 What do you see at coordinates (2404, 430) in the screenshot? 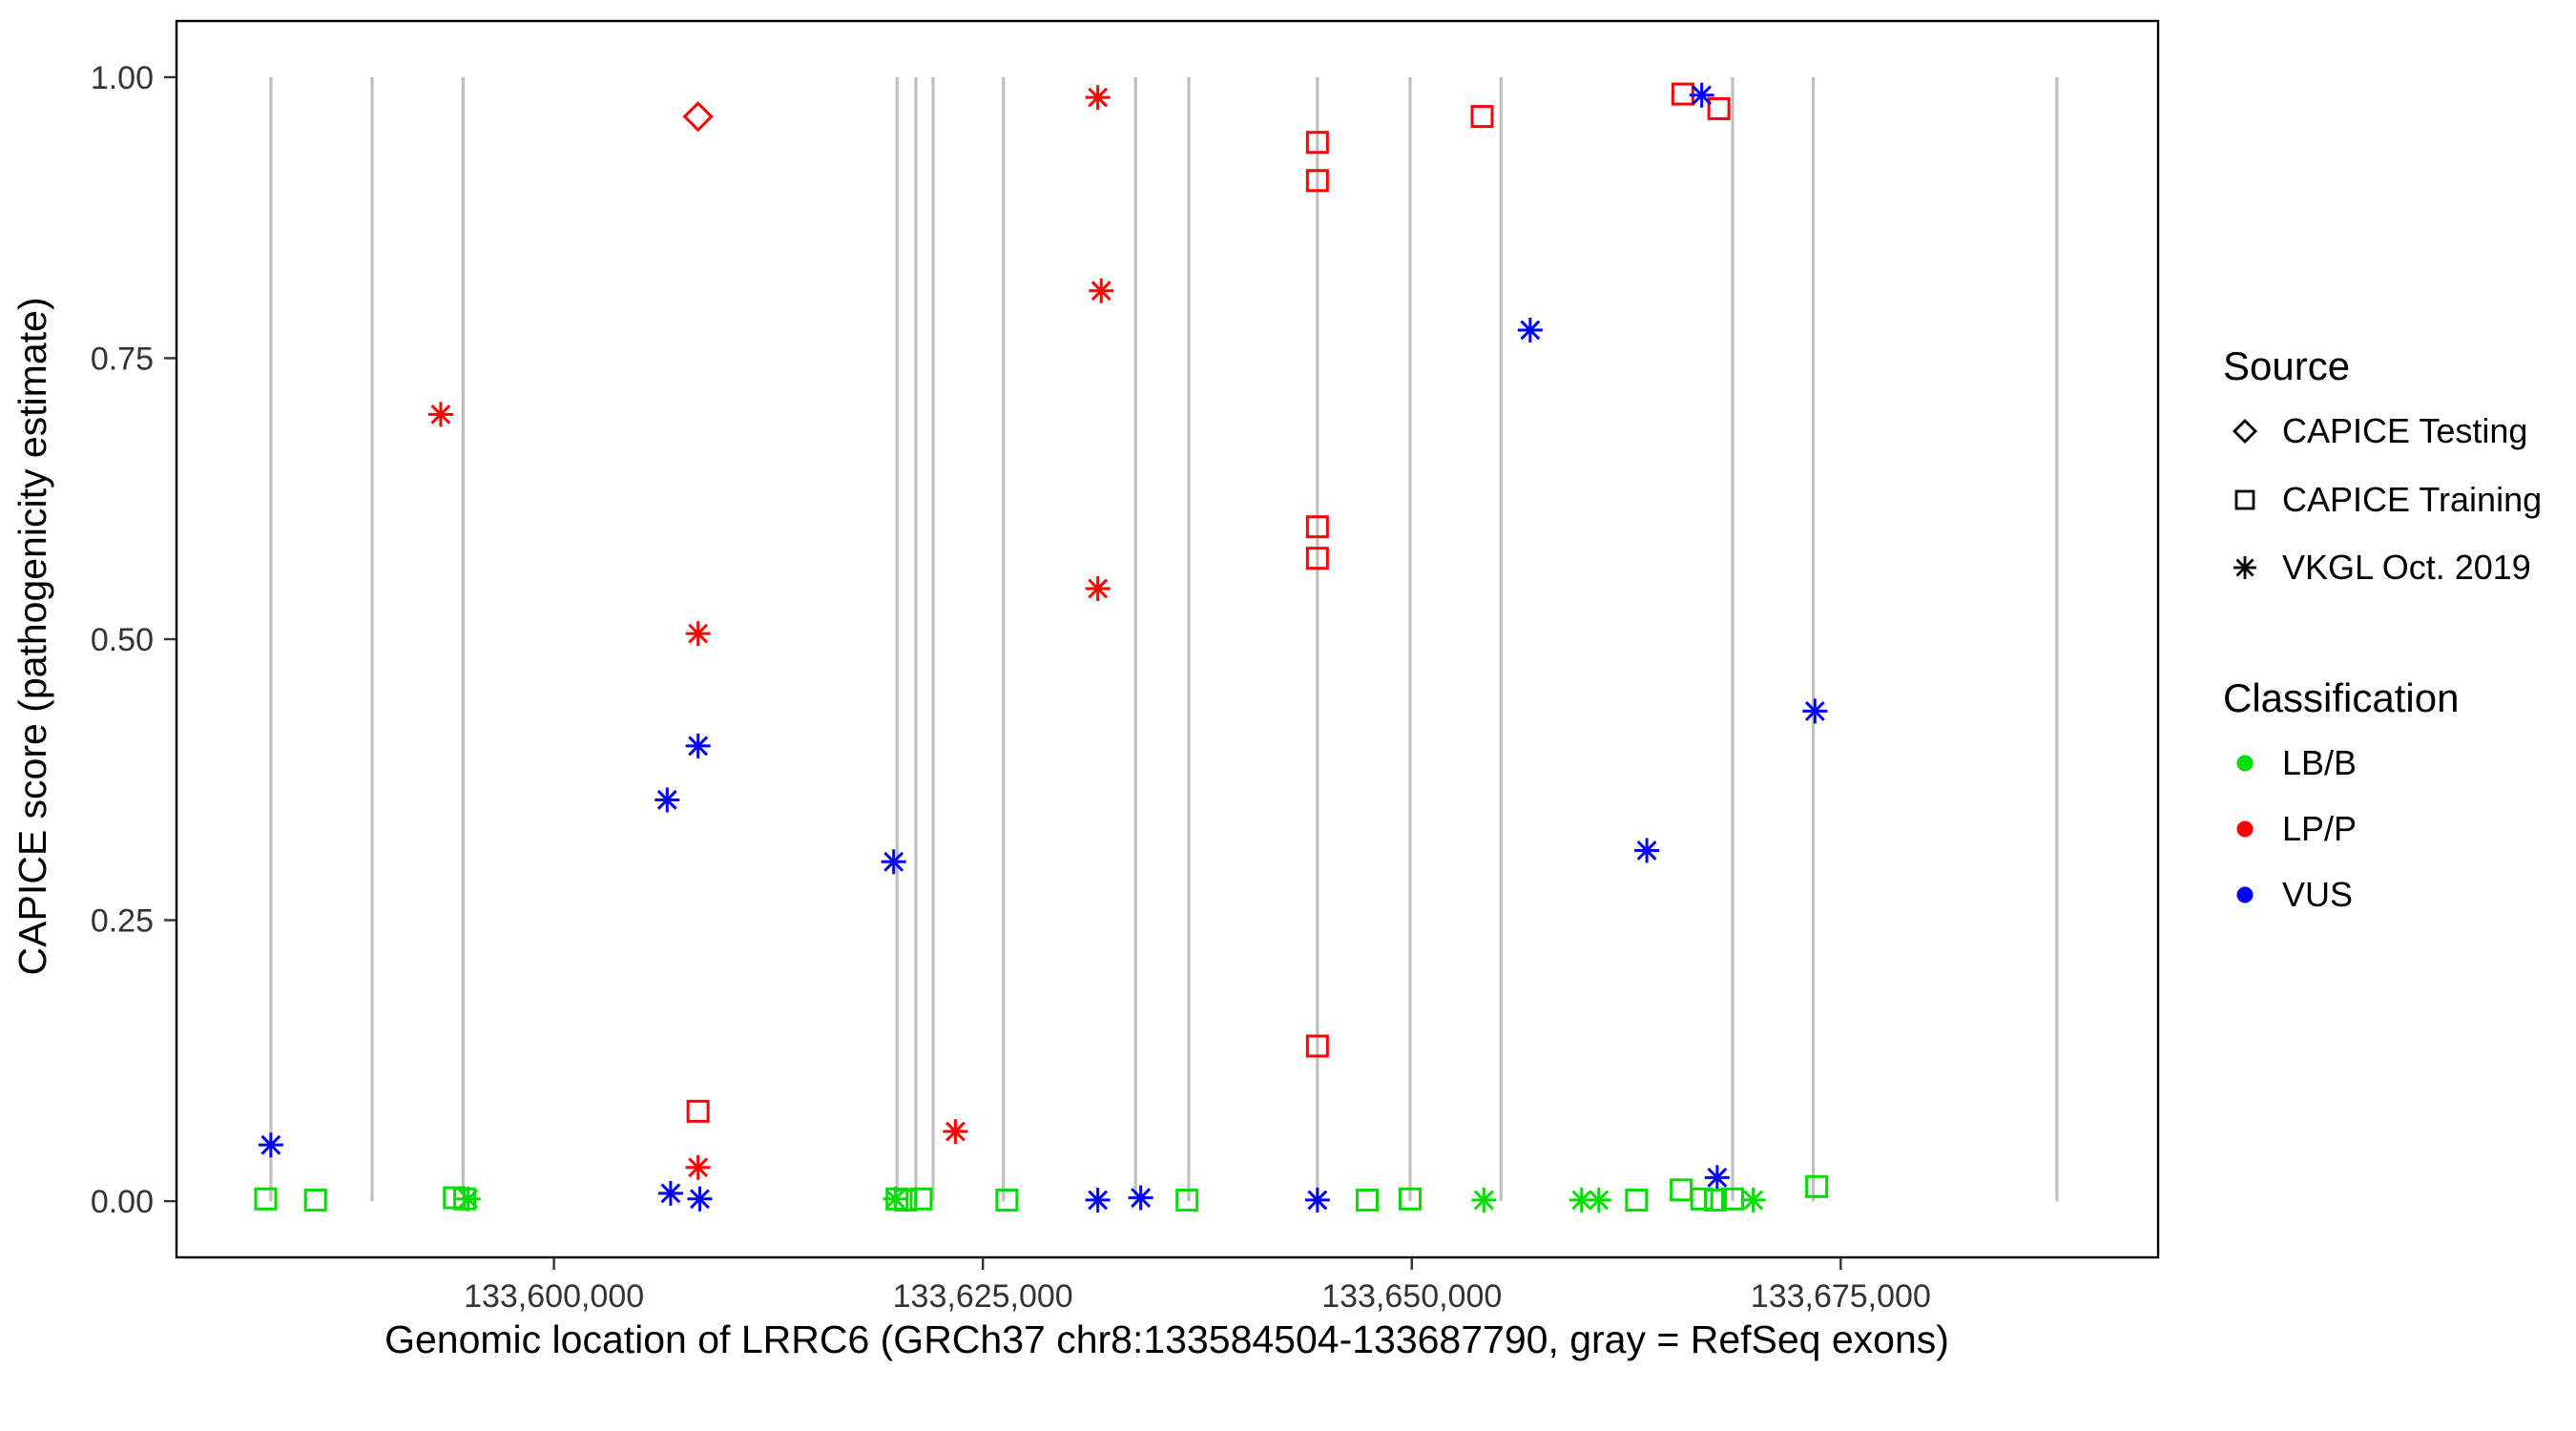
I see `legend-item-label: CAPICE Testing` at bounding box center [2404, 430].